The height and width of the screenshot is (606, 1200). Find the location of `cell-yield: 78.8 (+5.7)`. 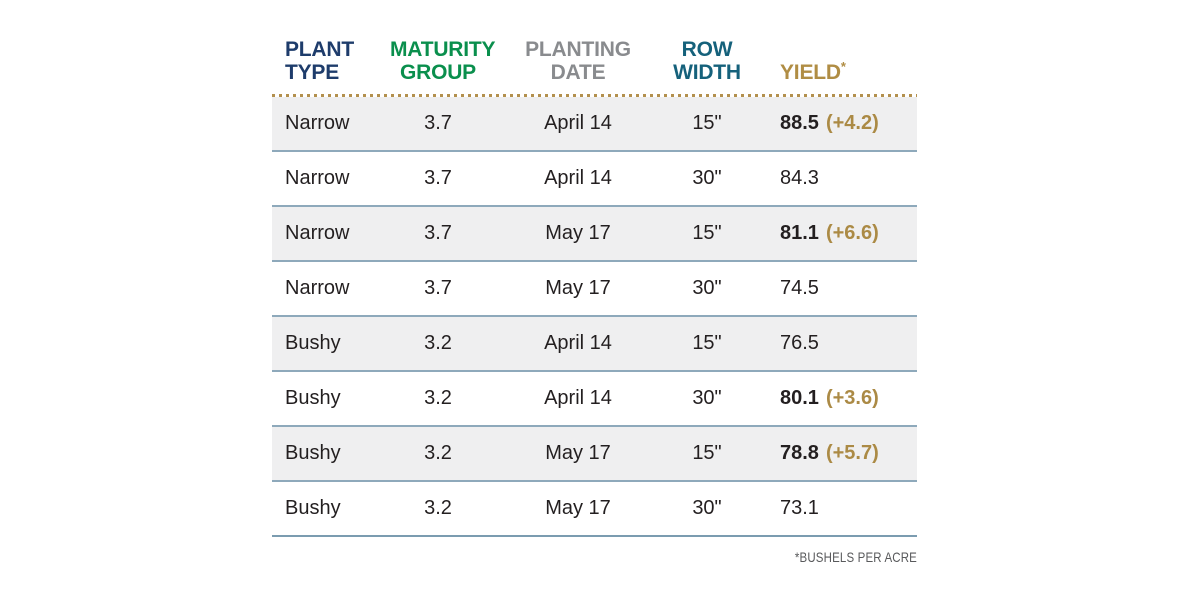

cell-yield: 78.8 (+5.7) is located at coordinates (830, 453).